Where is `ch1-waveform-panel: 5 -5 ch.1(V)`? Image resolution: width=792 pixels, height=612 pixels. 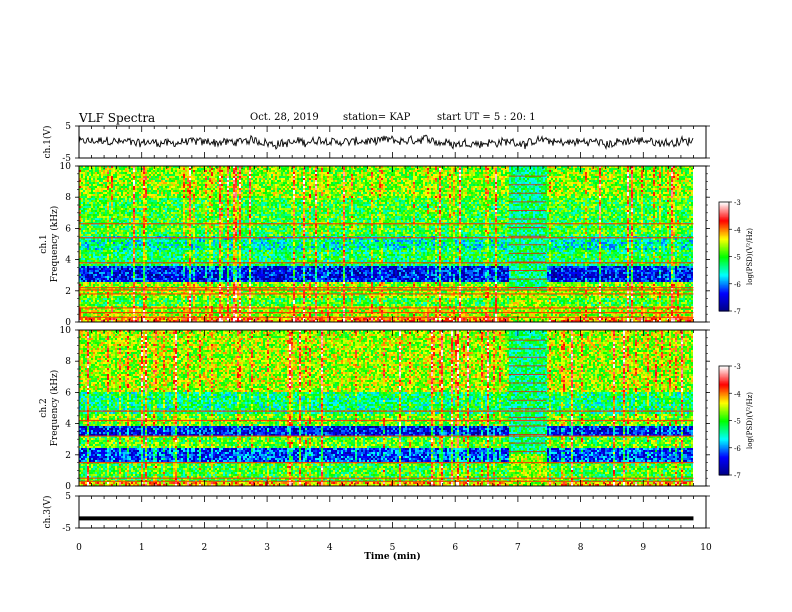
ch1-waveform-panel: 5 -5 ch.1(V) is located at coordinates (376, 143).